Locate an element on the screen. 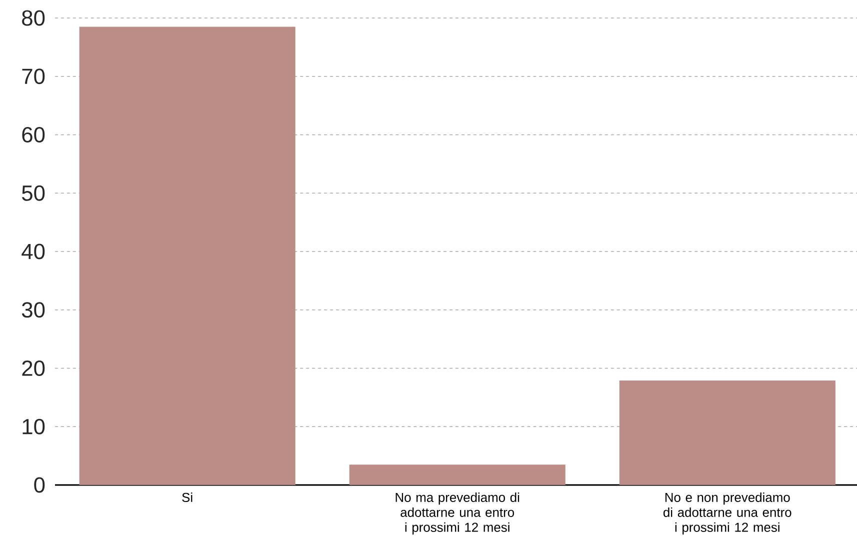  y-tick-label: 0 is located at coordinates (39, 485).